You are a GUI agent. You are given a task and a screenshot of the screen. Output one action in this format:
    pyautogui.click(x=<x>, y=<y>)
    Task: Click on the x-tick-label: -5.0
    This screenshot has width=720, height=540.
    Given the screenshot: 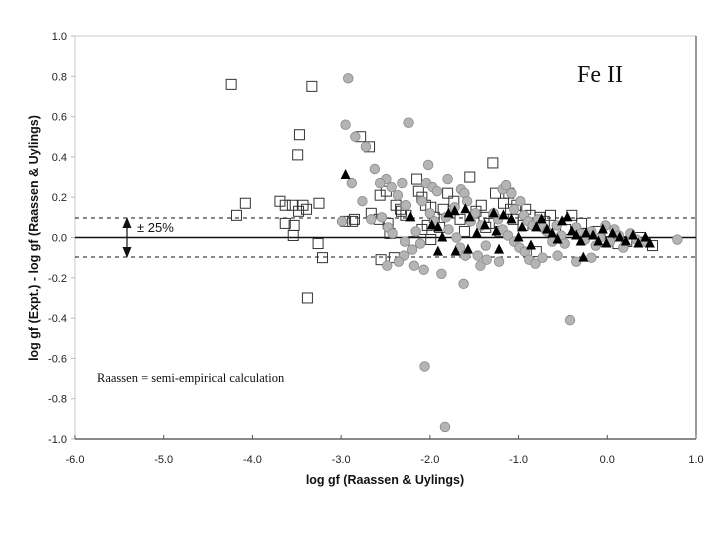 What is the action you would take?
    pyautogui.click(x=163, y=460)
    